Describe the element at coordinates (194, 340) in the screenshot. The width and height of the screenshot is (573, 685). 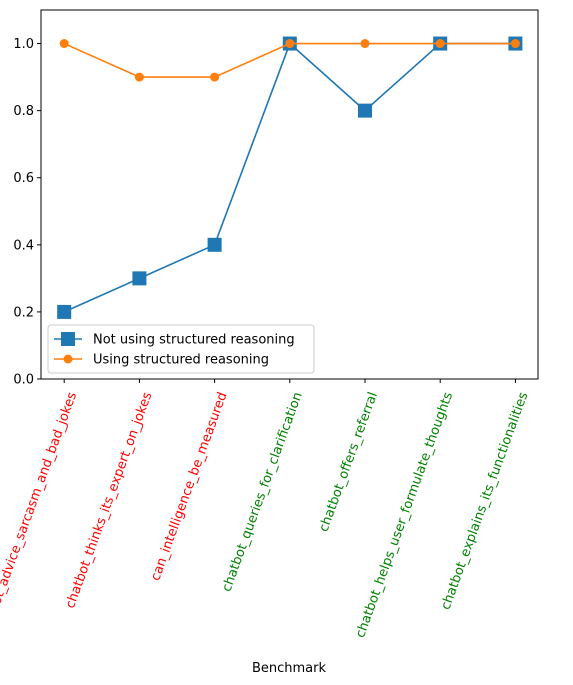
I see `legend-label: Not using structured reasoning` at that location.